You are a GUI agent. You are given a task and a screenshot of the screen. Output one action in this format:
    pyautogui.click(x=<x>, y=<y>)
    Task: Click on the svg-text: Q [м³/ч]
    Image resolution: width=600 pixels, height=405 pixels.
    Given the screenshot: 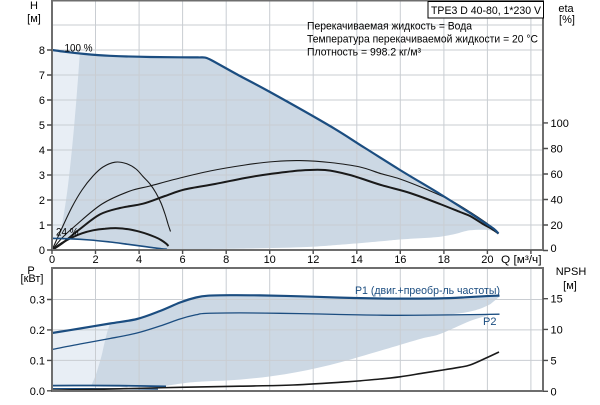 What is the action you would take?
    pyautogui.click(x=521, y=260)
    